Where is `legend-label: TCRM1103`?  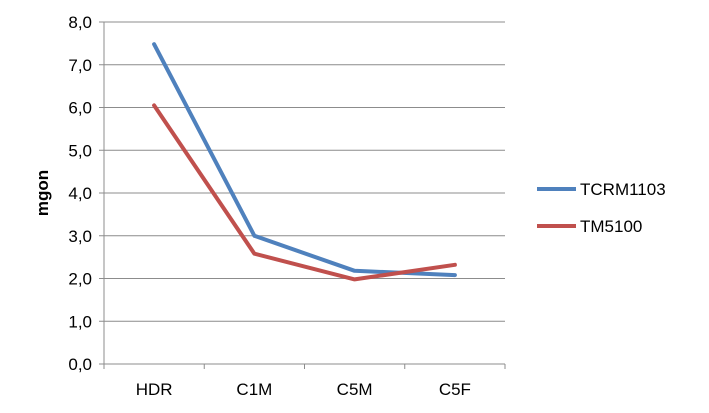 legend-label: TCRM1103 is located at coordinates (623, 189).